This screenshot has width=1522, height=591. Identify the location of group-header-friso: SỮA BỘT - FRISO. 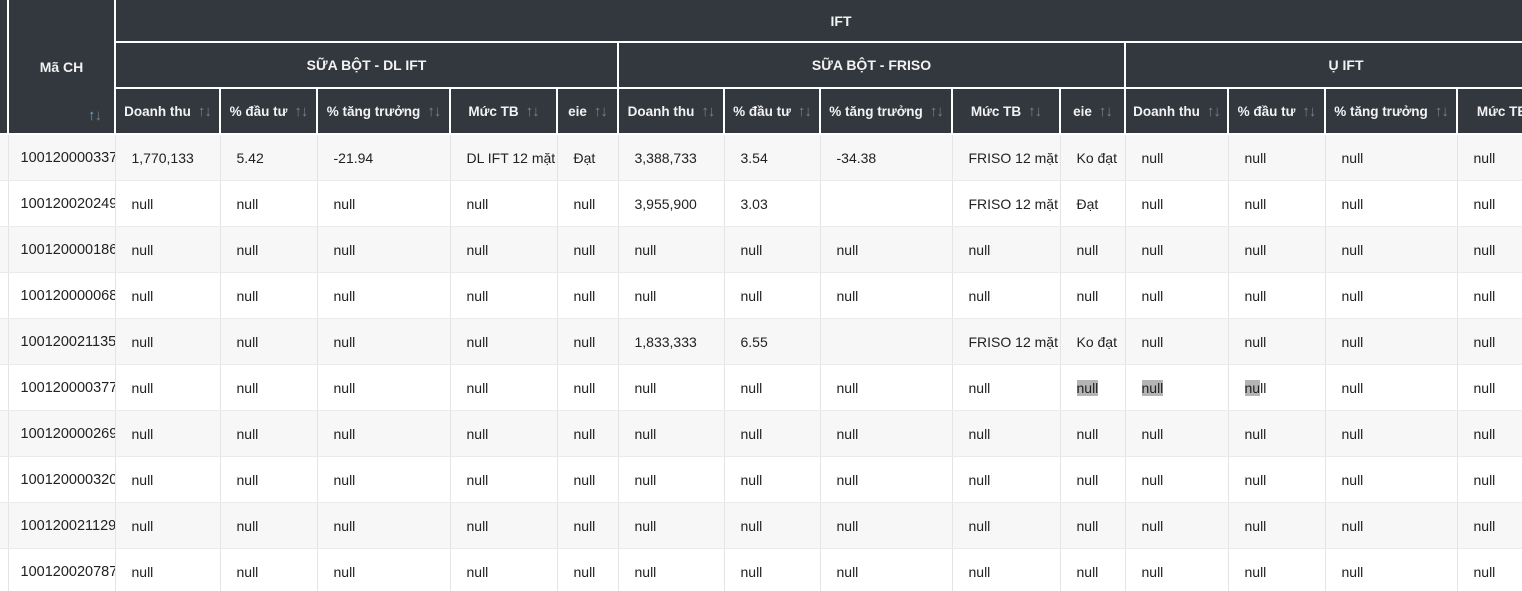
(872, 65).